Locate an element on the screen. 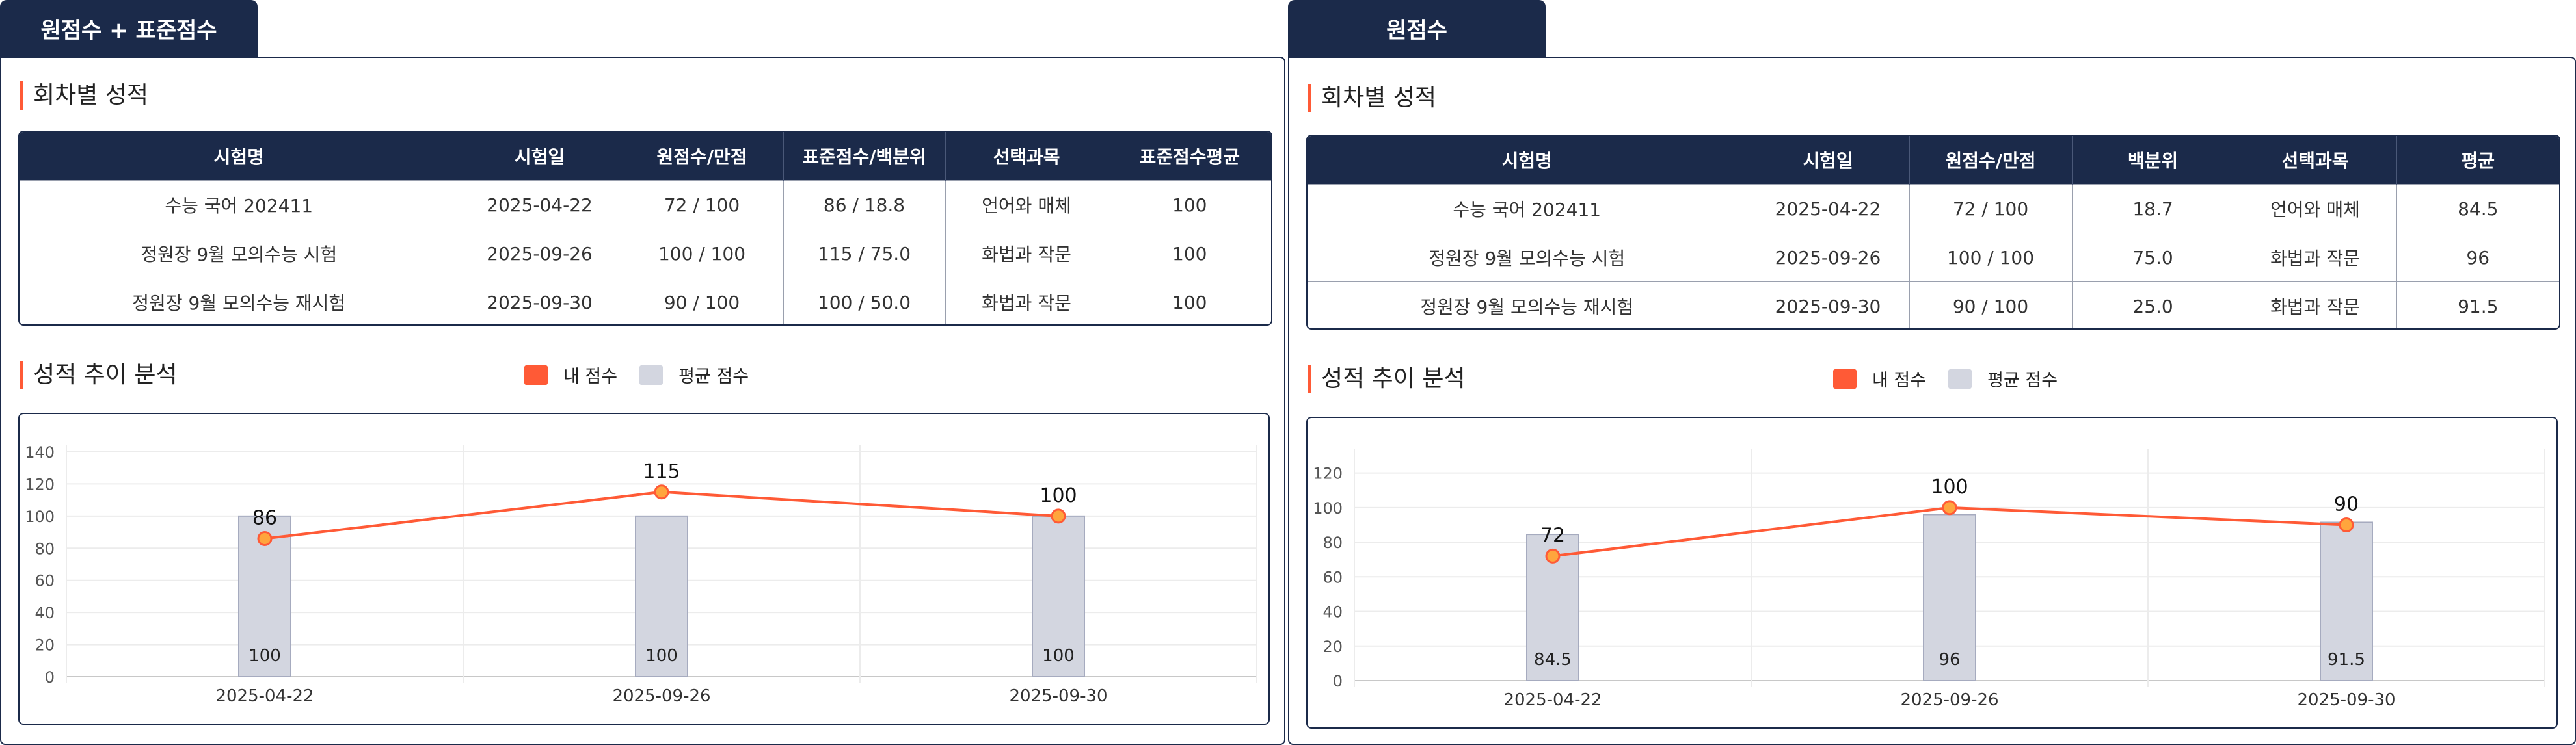 This screenshot has height=745, width=2576. table-header-row: 시험명 시험일 원점수/만점 백분위 선택과목 평균 is located at coordinates (1934, 161).